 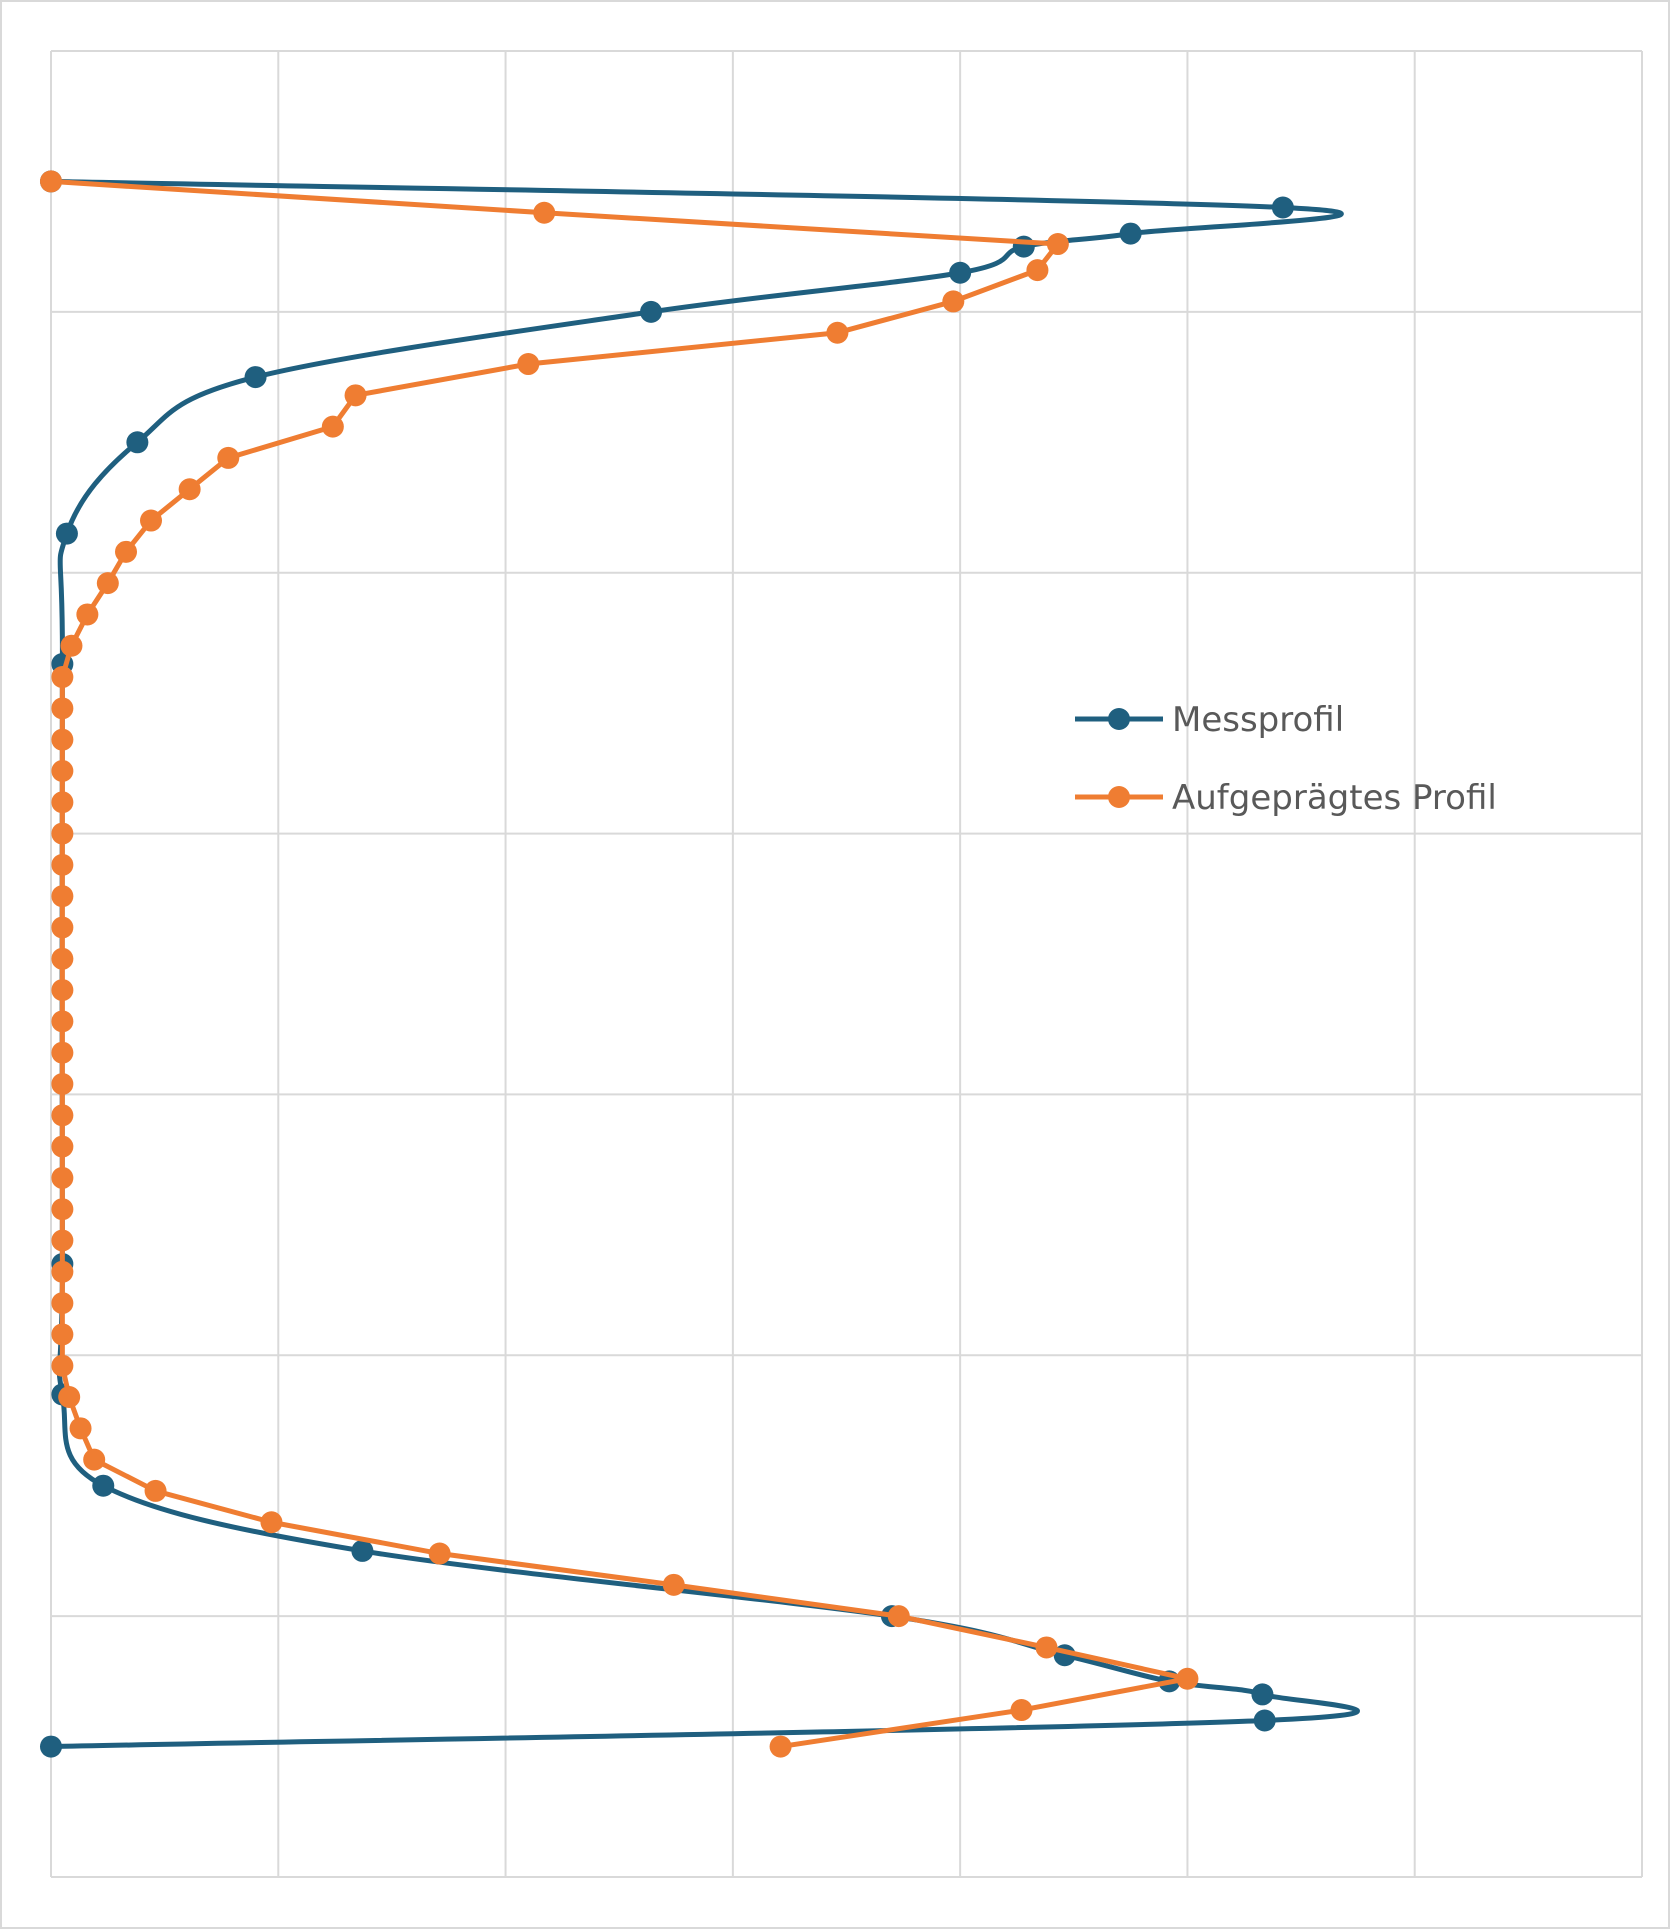 I want to click on legend-item-aufgepraegtes-profil: Aufgeprägtes Profil, so click(x=1286, y=798).